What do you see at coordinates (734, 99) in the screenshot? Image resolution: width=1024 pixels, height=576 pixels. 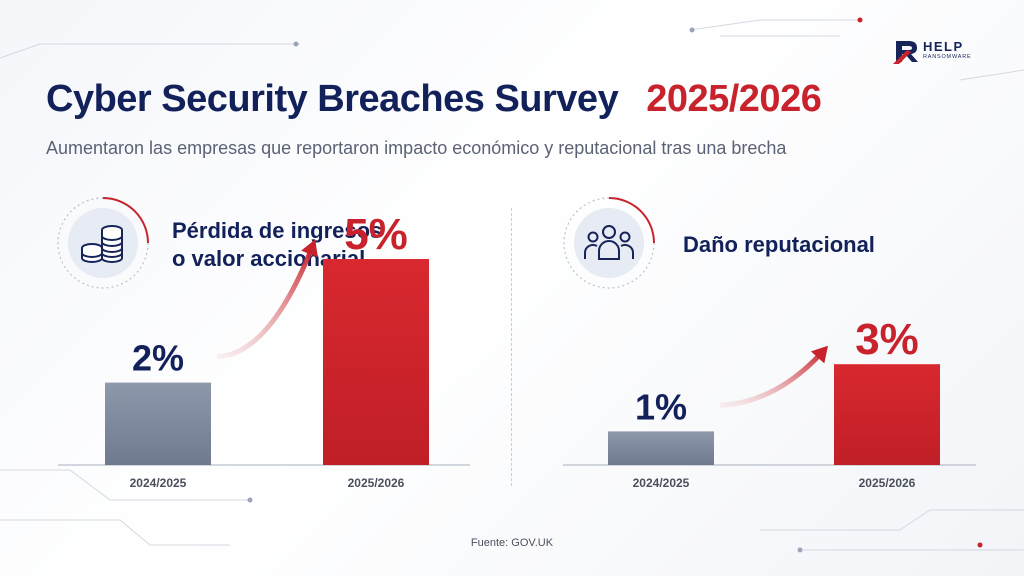 I see `title-year: 2025/2026` at bounding box center [734, 99].